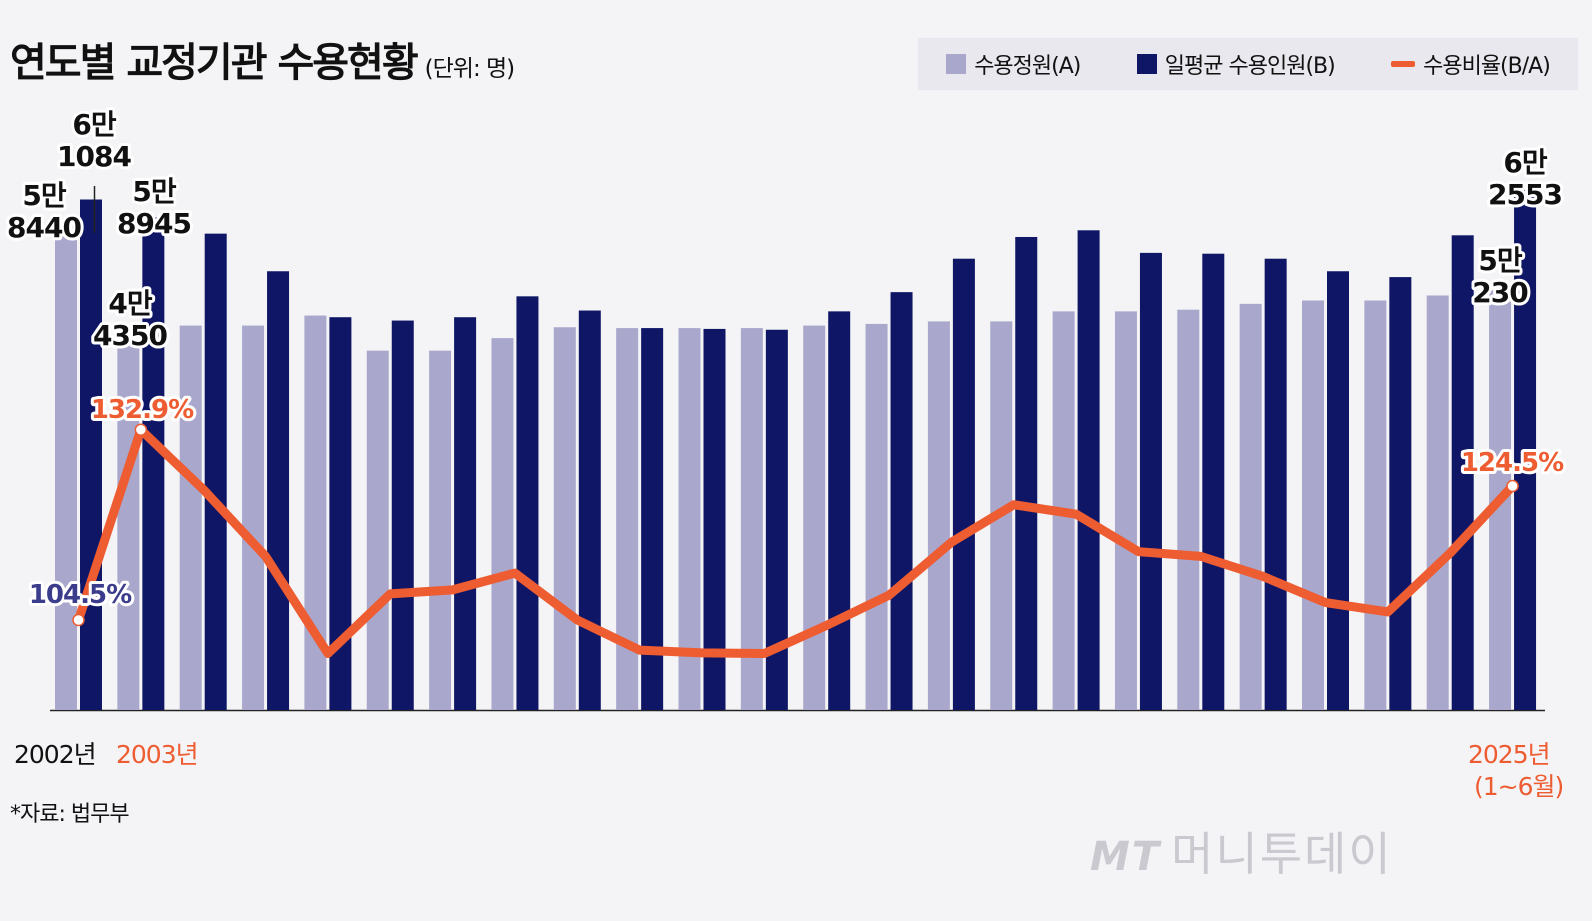  I want to click on data-label-capacity-last: 5만 230, so click(1500, 276).